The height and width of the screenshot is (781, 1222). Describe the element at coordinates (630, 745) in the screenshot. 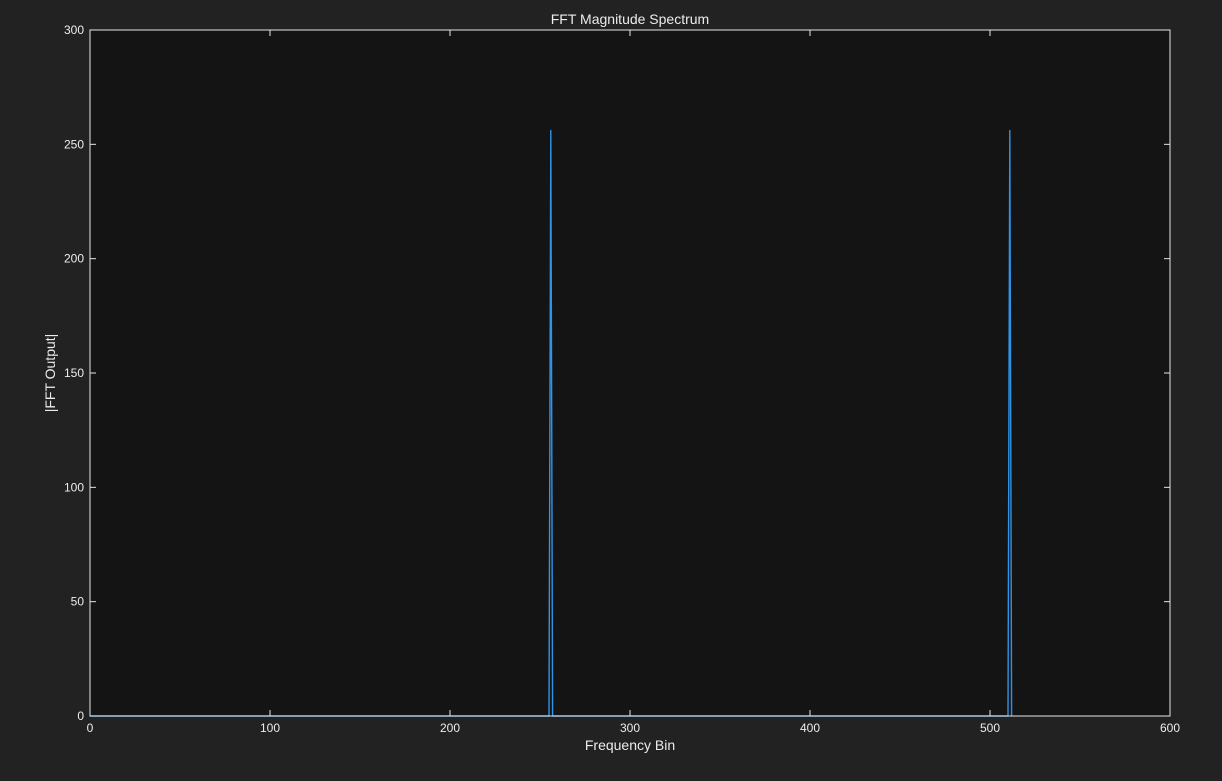

I see `x-axis-label: Frequency Bin` at that location.